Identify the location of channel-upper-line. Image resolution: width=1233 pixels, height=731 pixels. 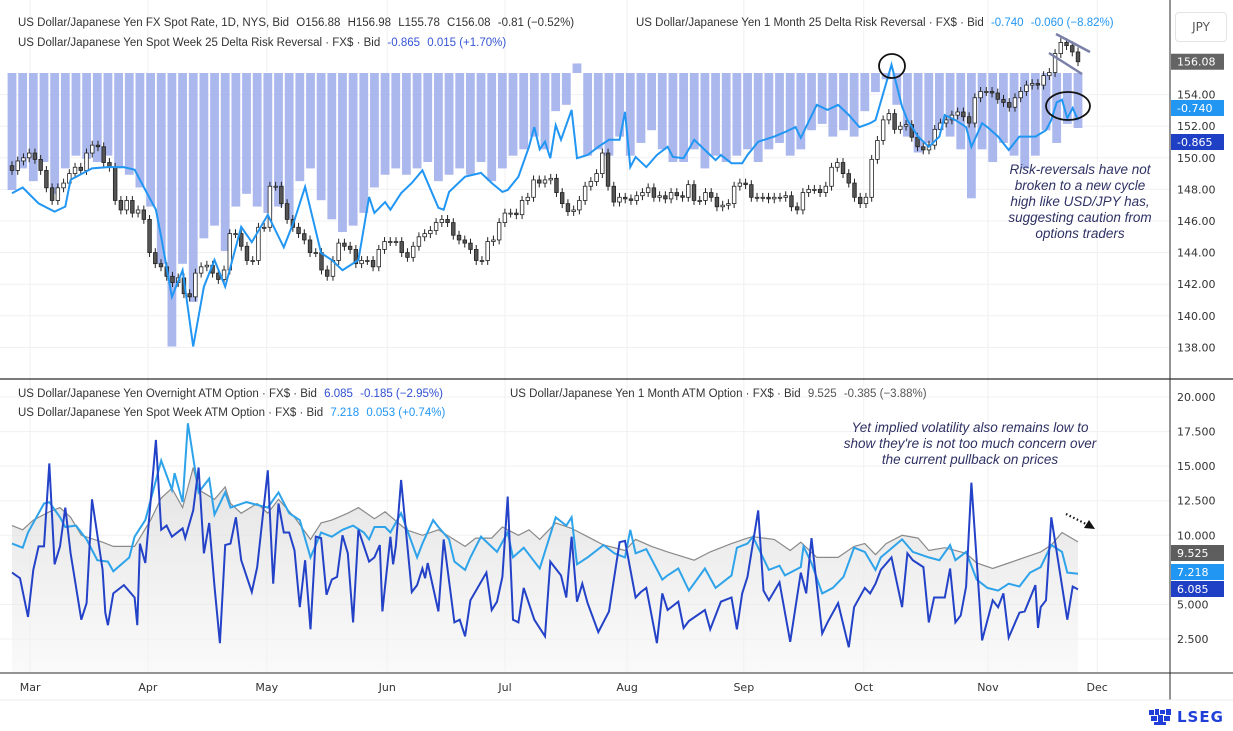
(1073, 43).